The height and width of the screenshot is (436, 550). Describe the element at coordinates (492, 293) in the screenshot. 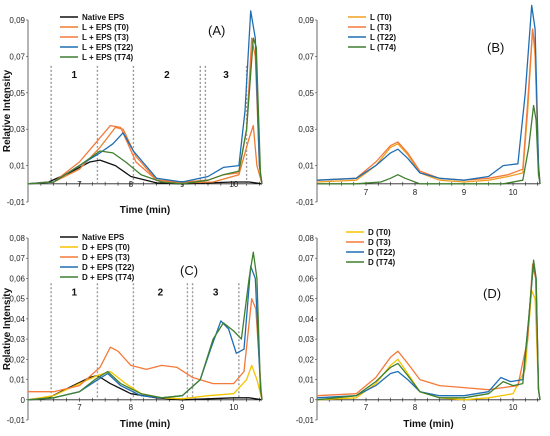

I see `panel-label: (D)` at that location.